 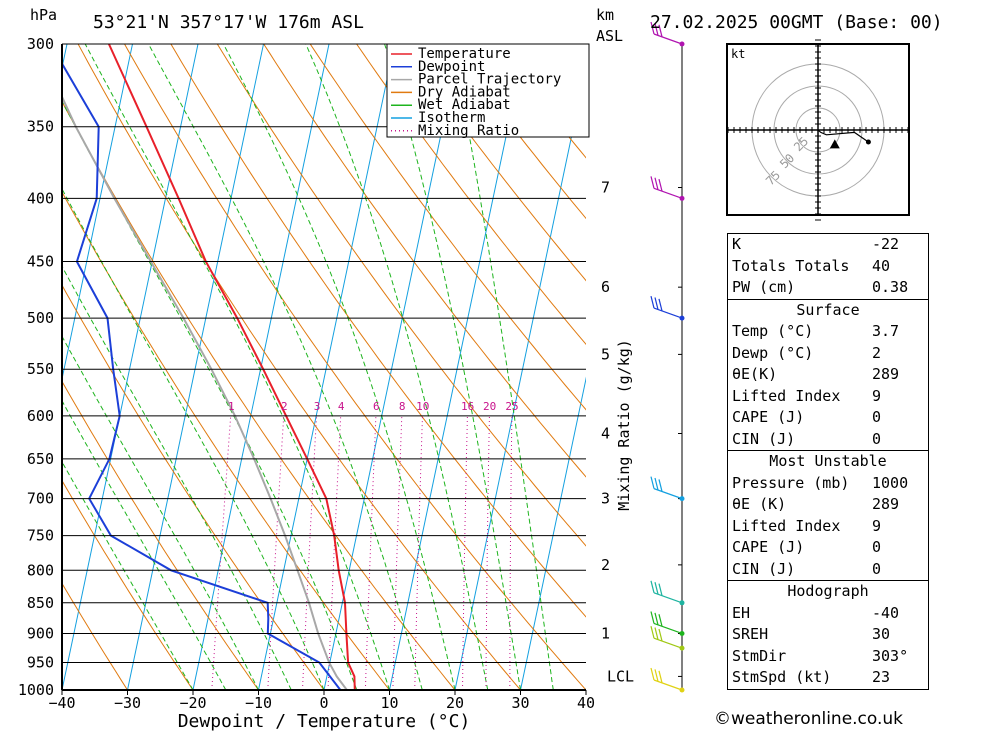 What do you see at coordinates (828, 375) in the screenshot?
I see `table-row: θE(K) 289` at bounding box center [828, 375].